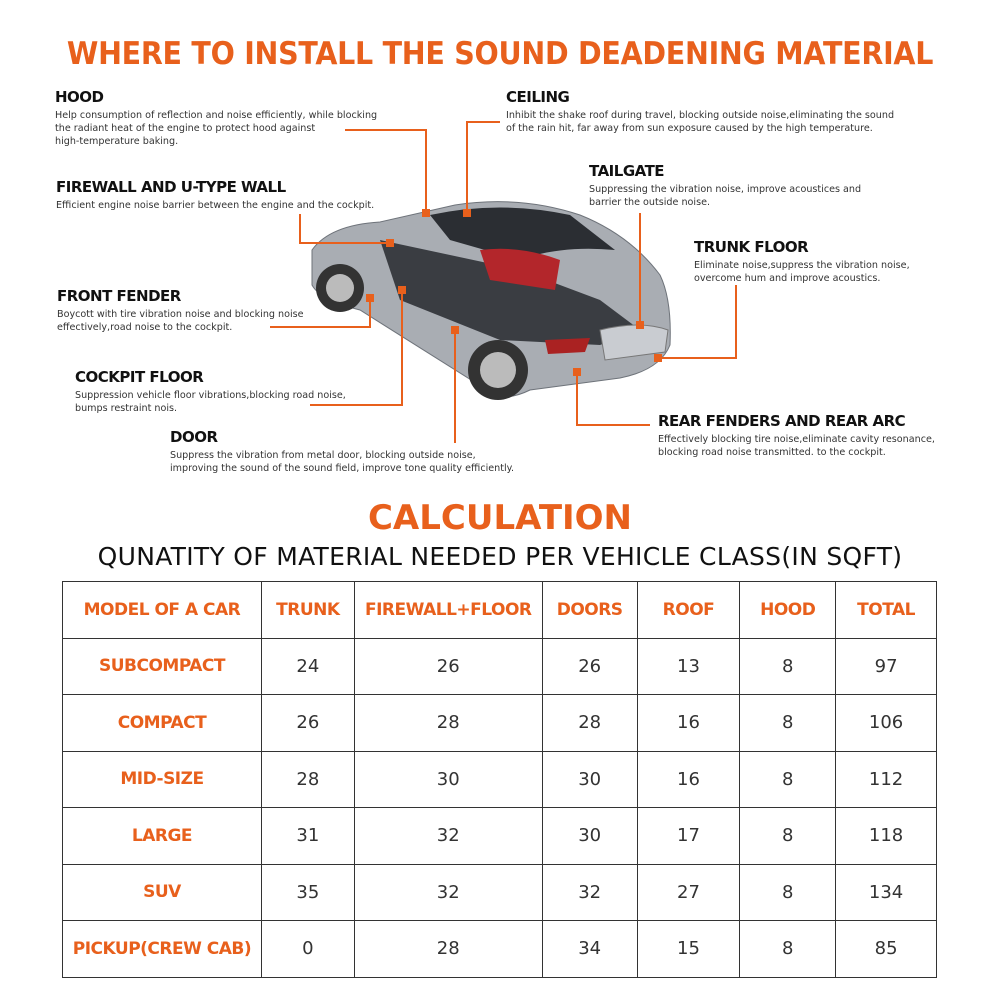 This screenshot has height=1000, width=1000. What do you see at coordinates (589, 949) in the screenshot?
I see `value-cell: 34` at bounding box center [589, 949].